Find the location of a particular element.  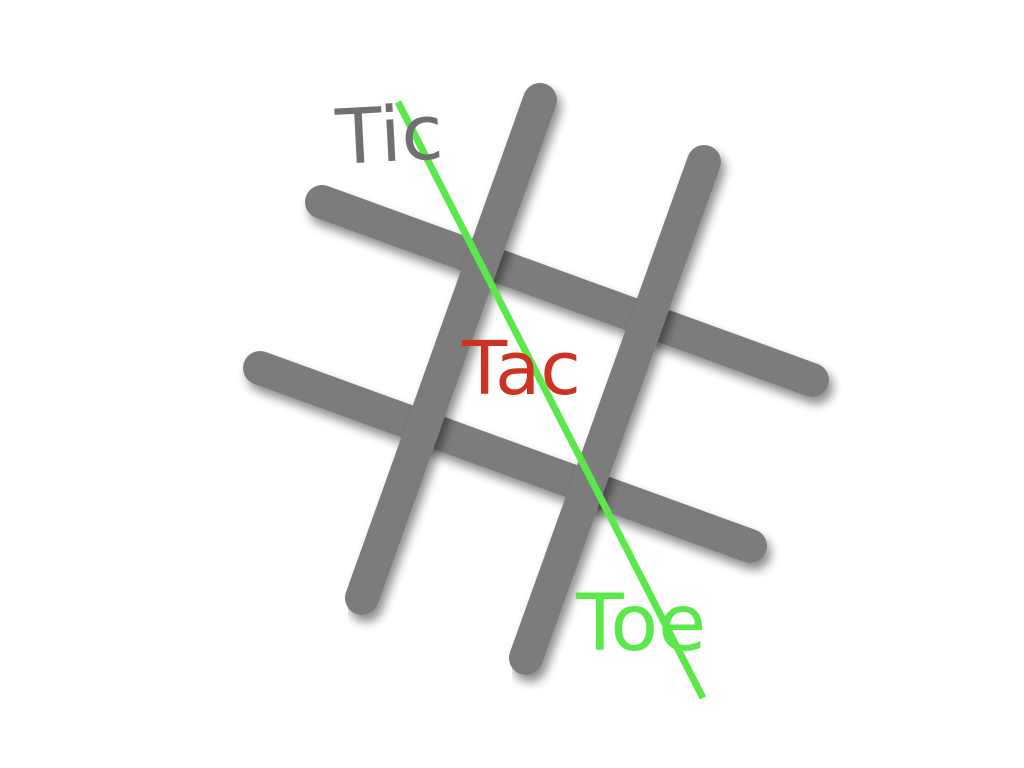

grid-line-vertical-right is located at coordinates (615, 410).